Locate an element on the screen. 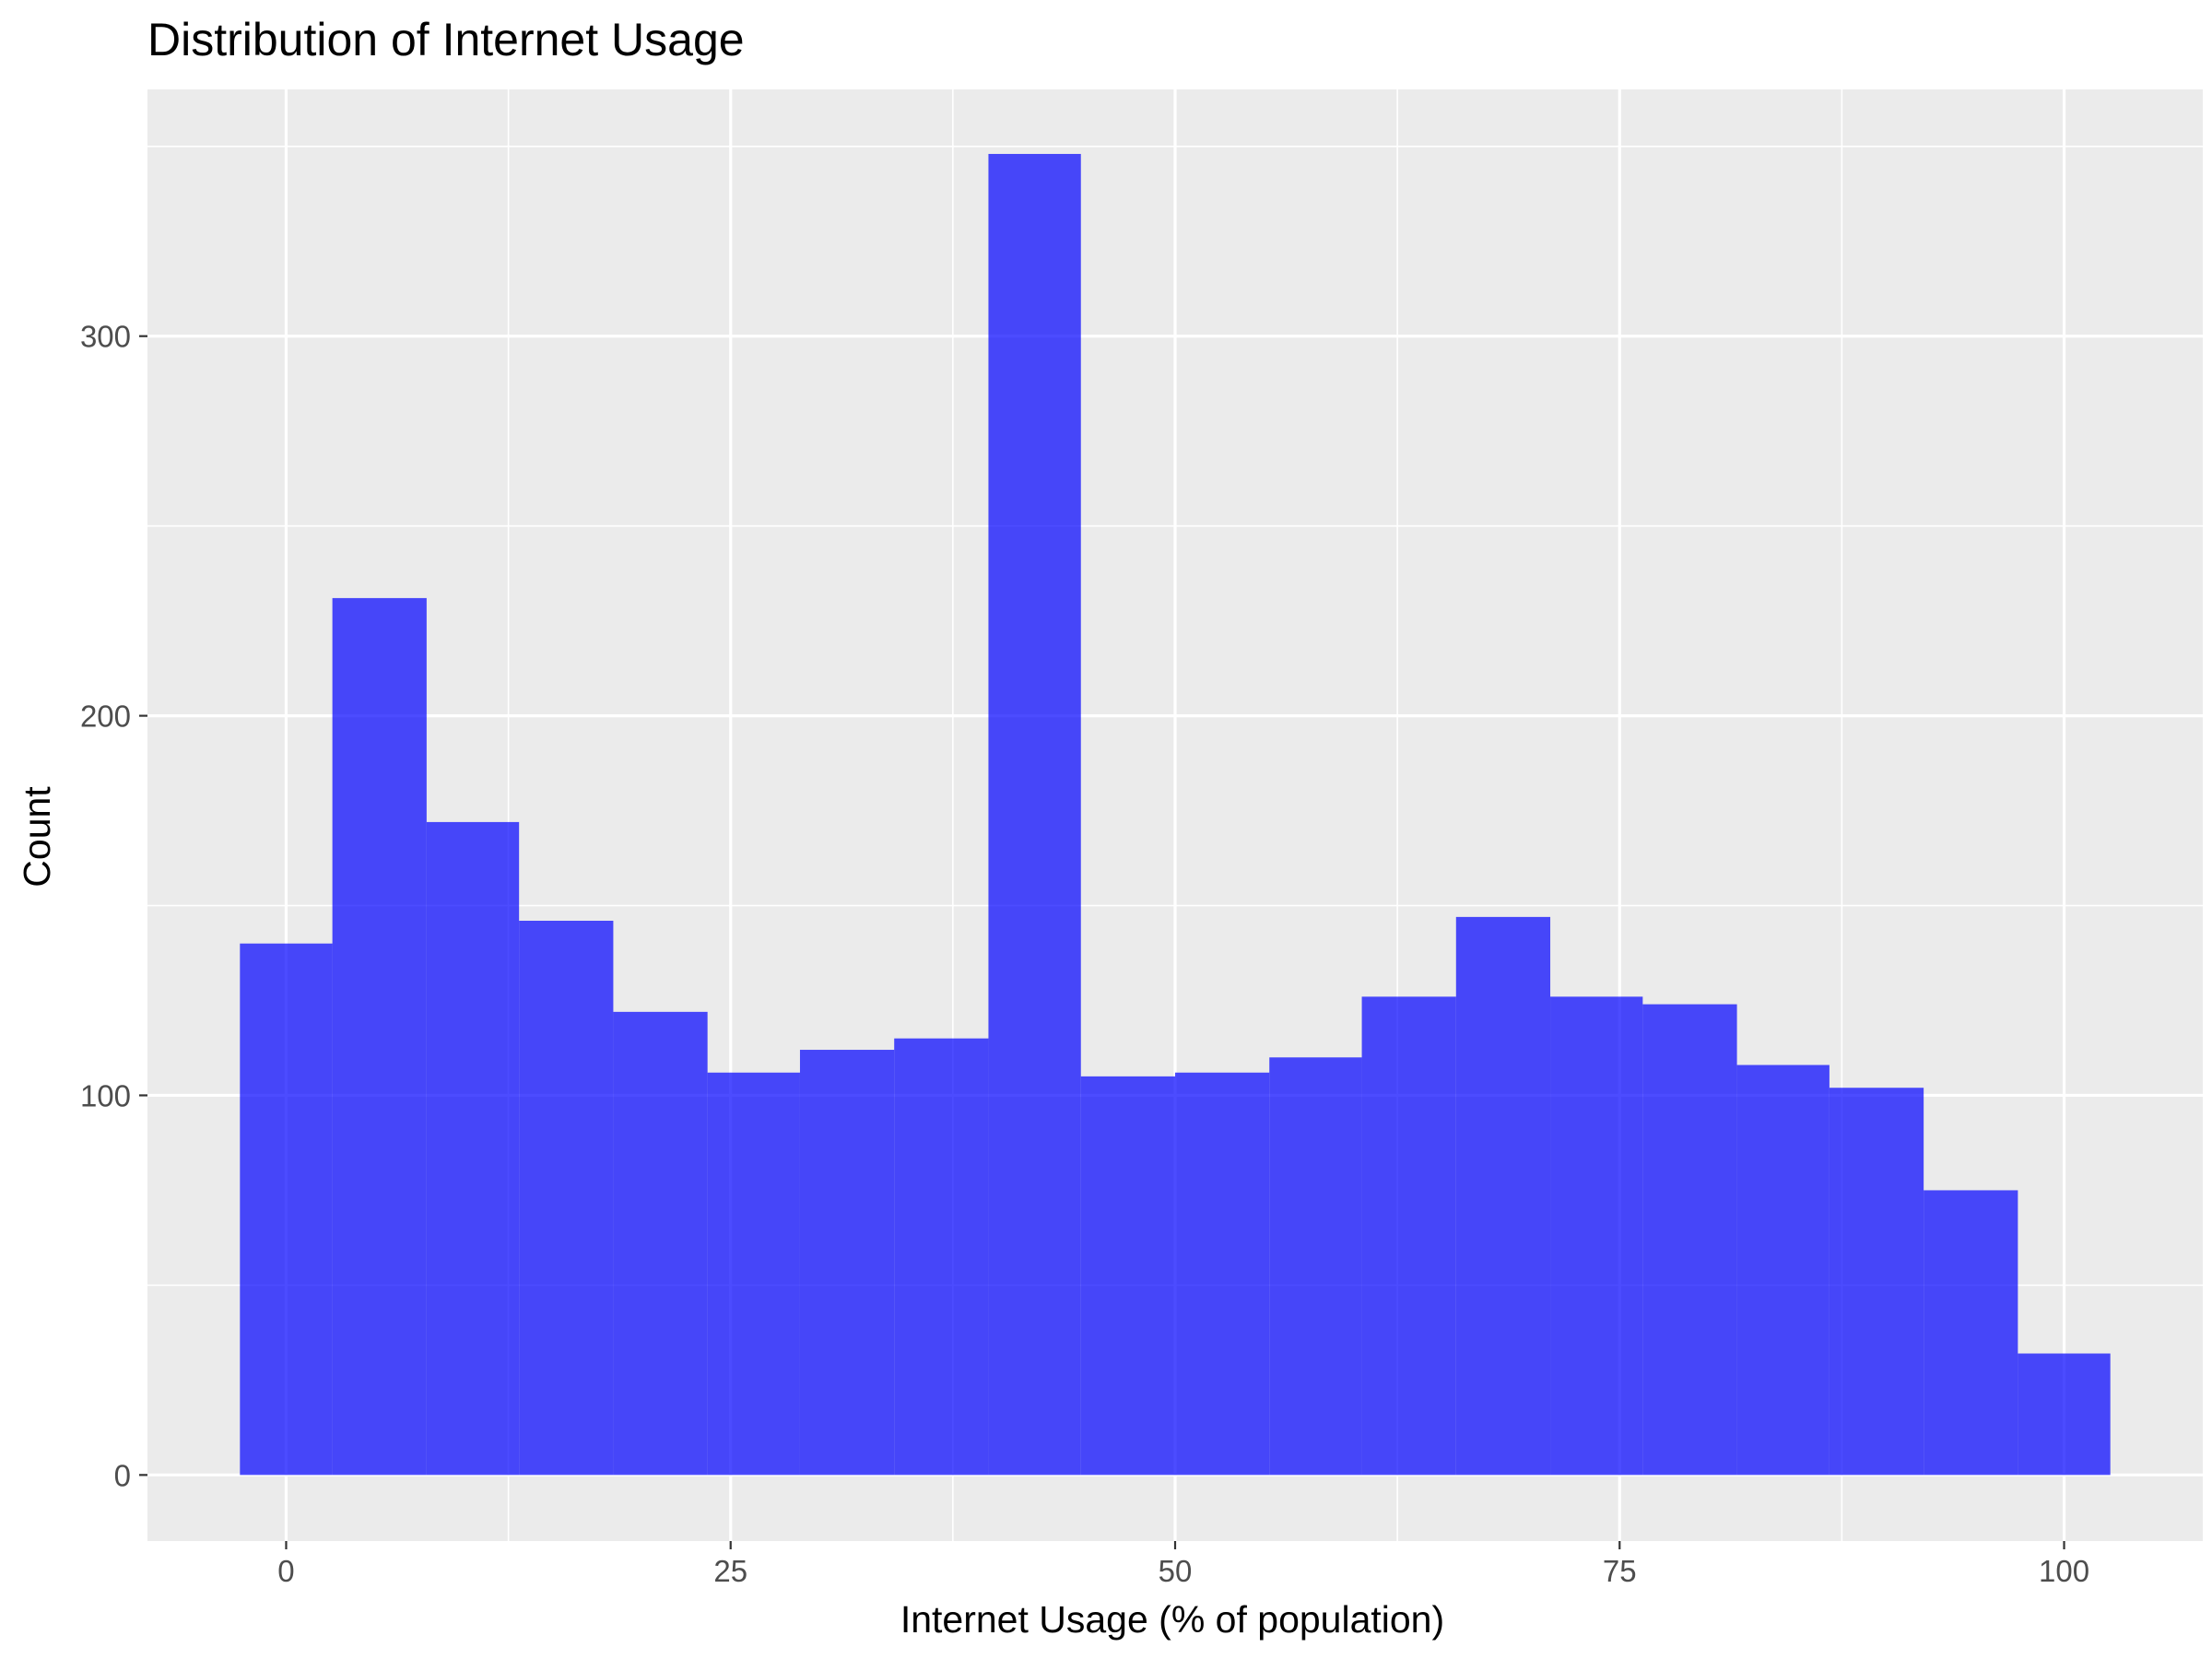 This screenshot has height=1659, width=2212. y-tick-label: 0 is located at coordinates (122, 1475).